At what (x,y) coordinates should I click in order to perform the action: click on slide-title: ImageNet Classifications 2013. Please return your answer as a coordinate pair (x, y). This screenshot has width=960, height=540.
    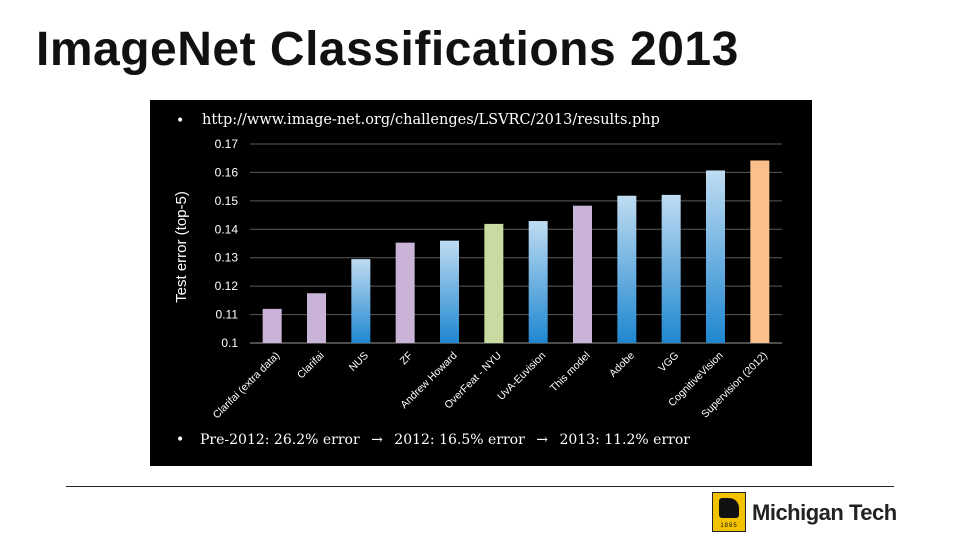
    Looking at the image, I should click on (387, 49).